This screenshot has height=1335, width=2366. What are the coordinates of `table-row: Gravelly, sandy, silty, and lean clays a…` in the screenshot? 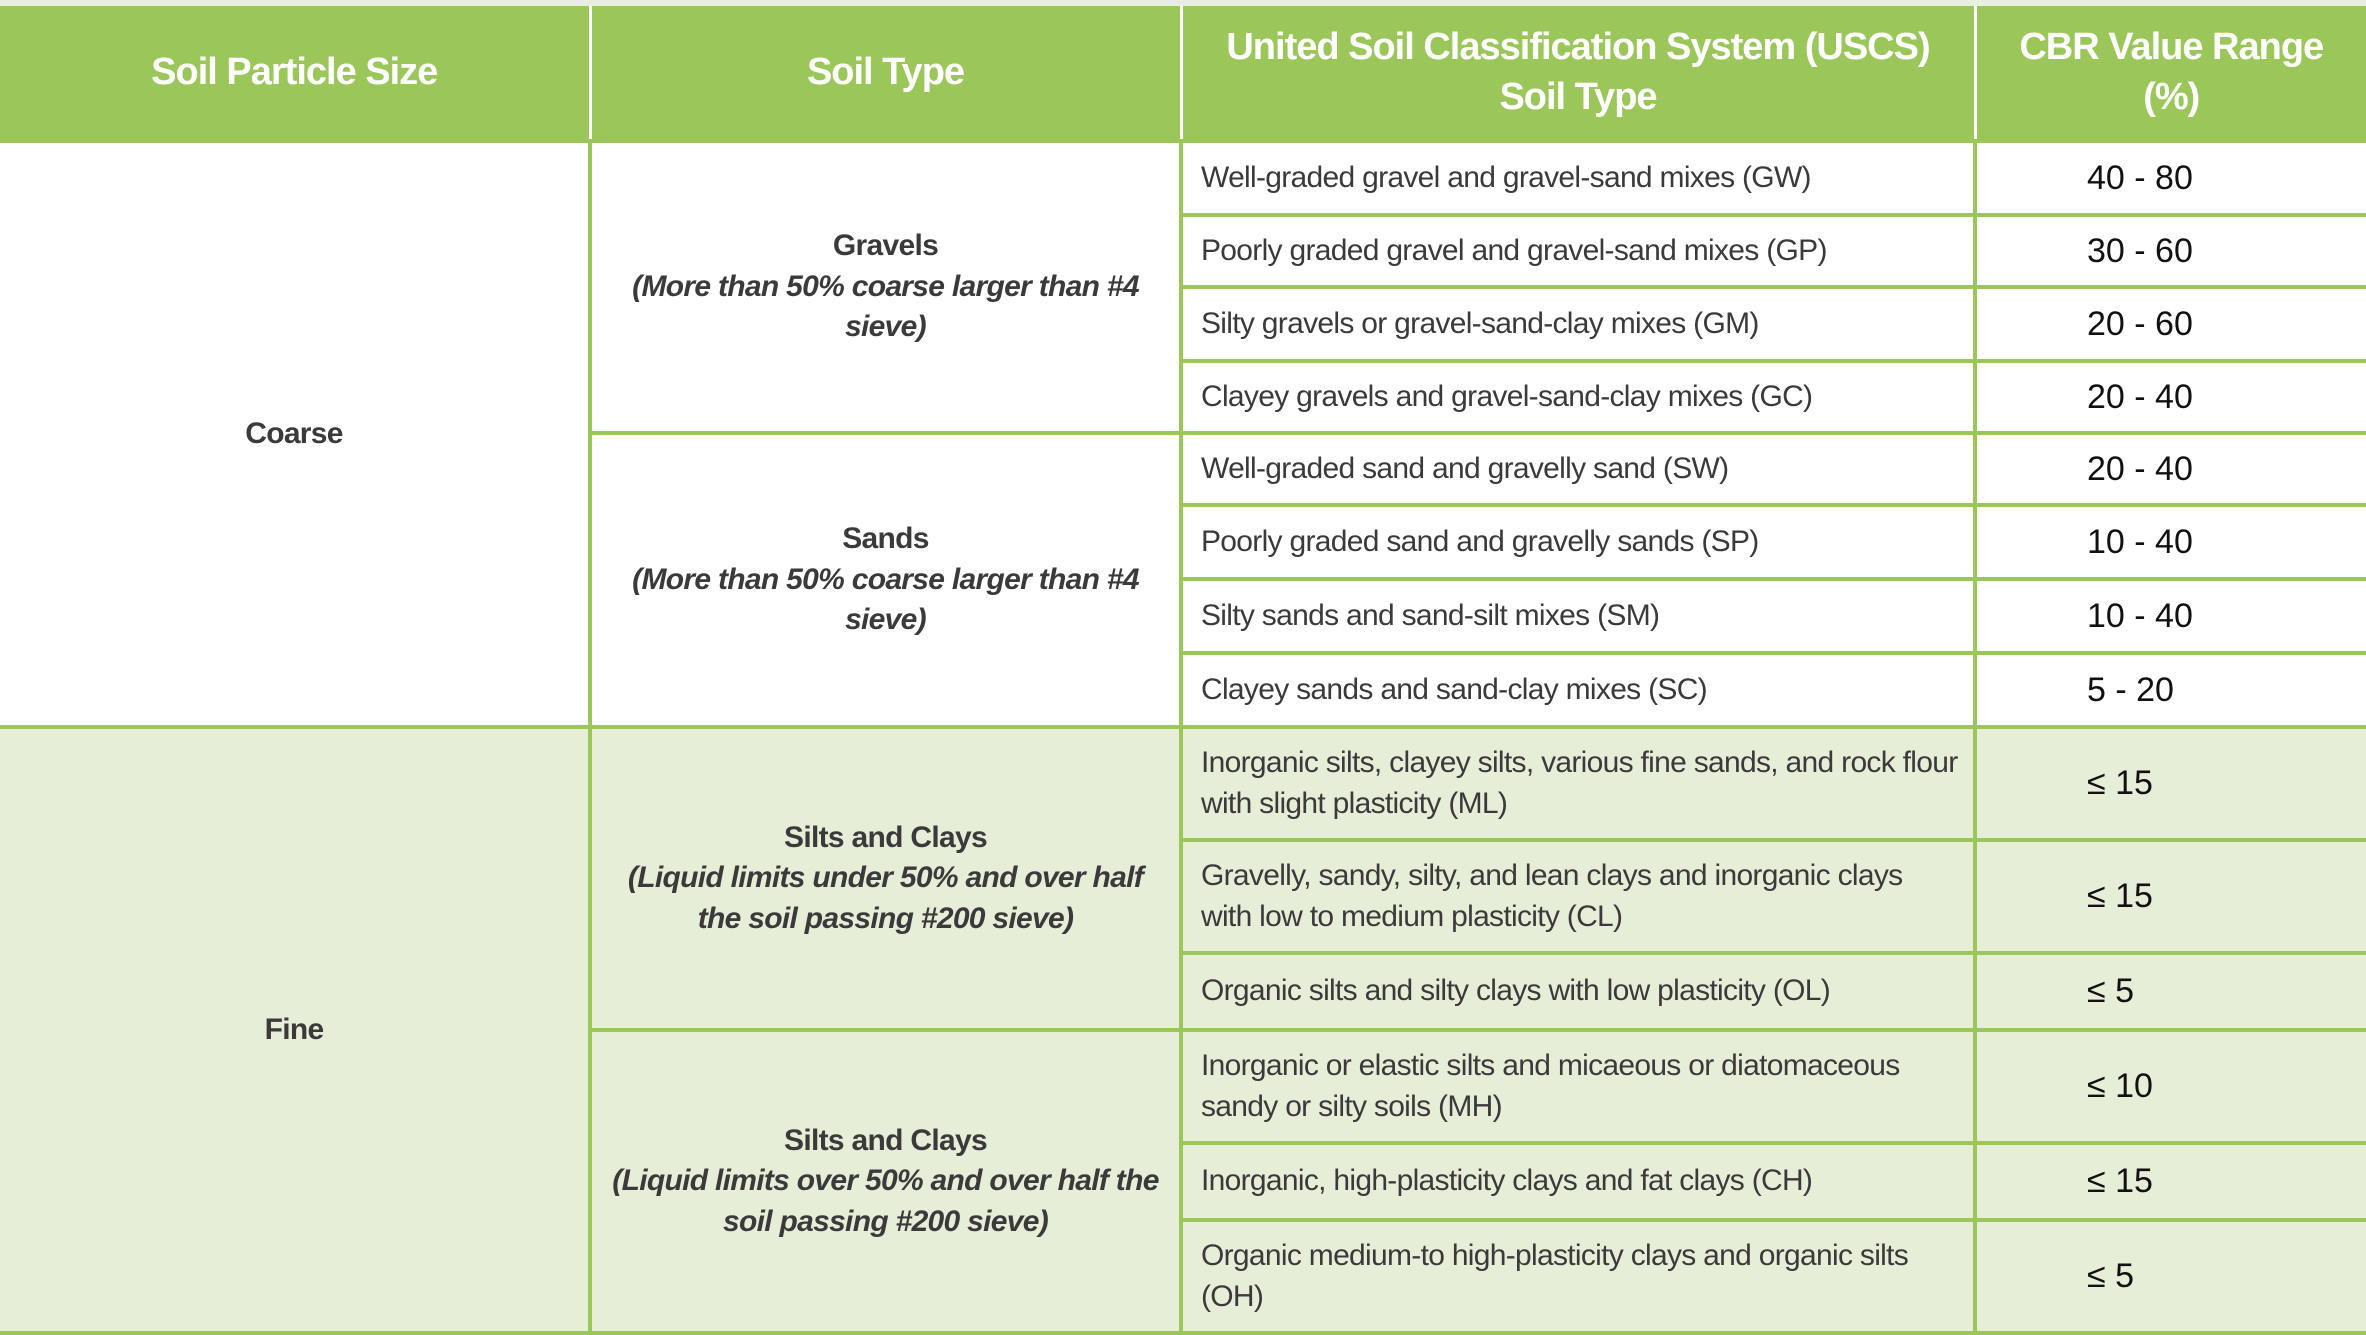 It's located at (1183, 896).